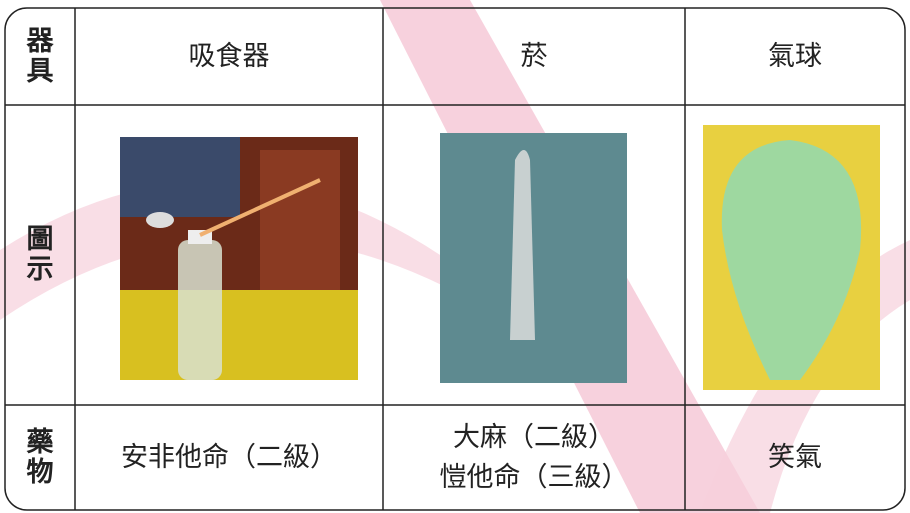  I want to click on row-label: 圖示, so click(40, 254).